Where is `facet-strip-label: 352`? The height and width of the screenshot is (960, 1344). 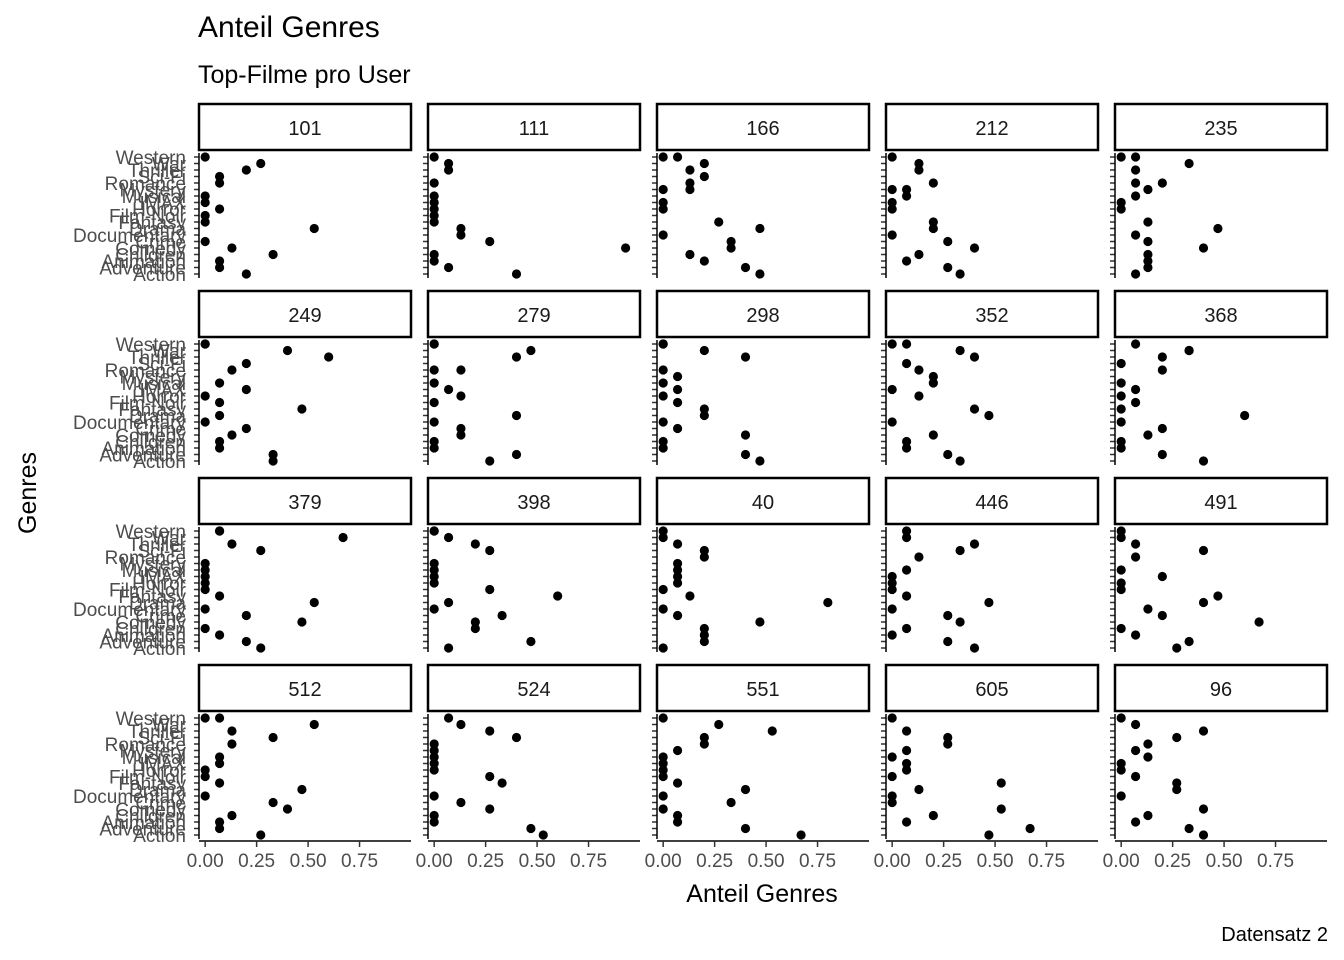 facet-strip-label: 352 is located at coordinates (991, 316).